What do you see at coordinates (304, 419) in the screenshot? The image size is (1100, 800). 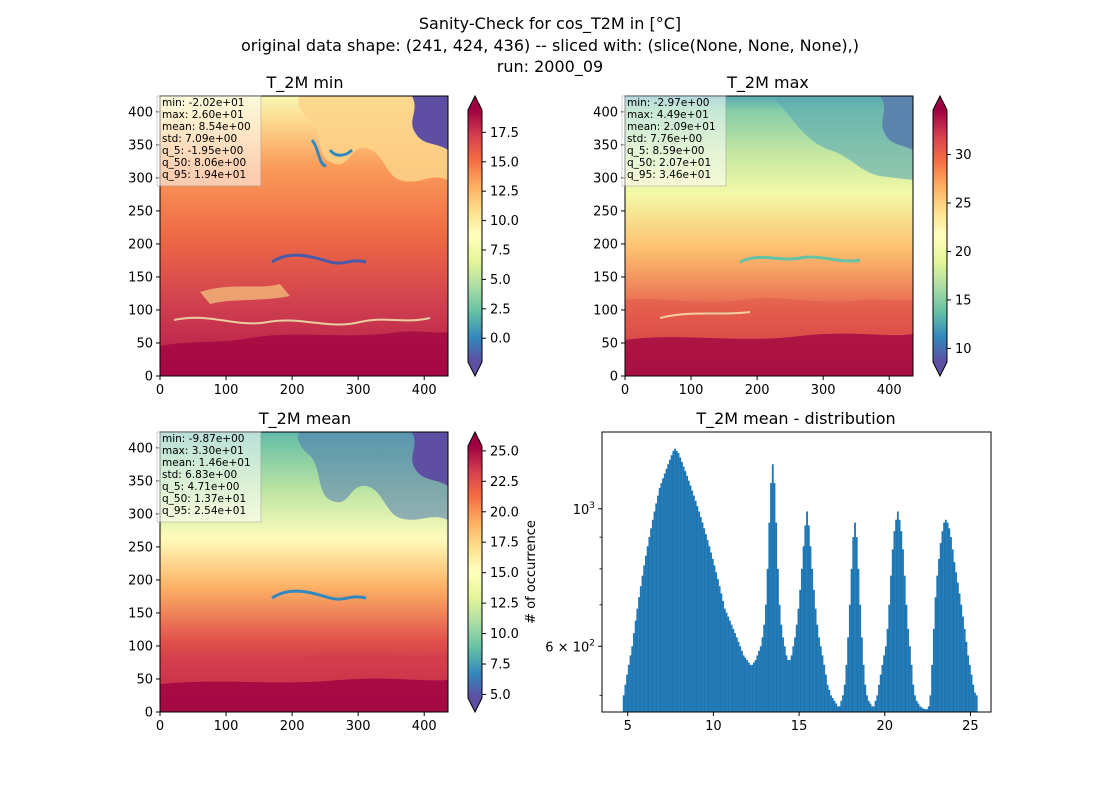 I see `panel-title: T_2M mean` at bounding box center [304, 419].